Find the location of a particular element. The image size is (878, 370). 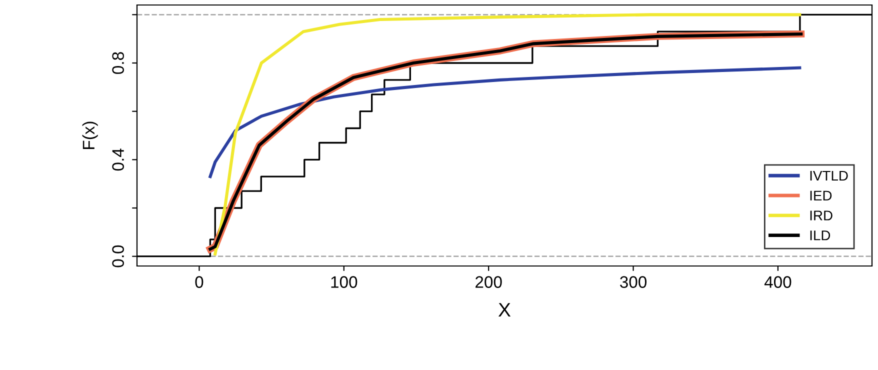

x-tick-label: 200 is located at coordinates (489, 282).